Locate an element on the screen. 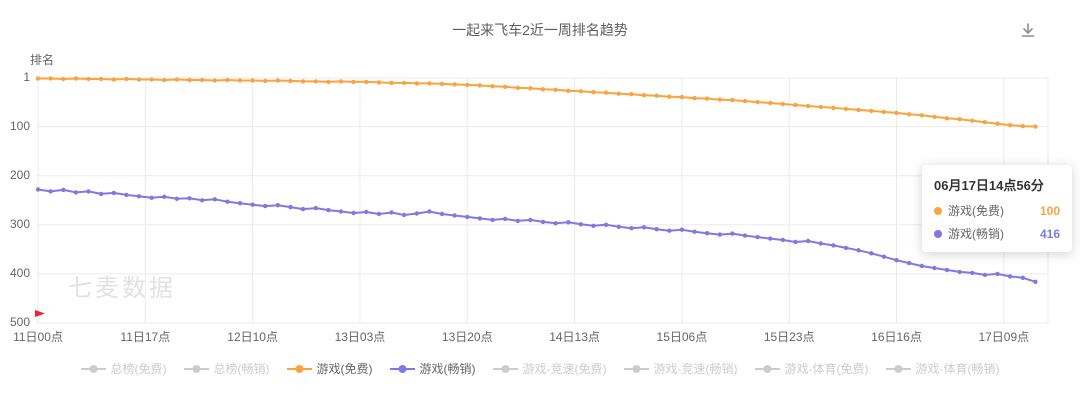 This screenshot has height=400, width=1080. tooltip-series-value: 100 is located at coordinates (1049, 210).